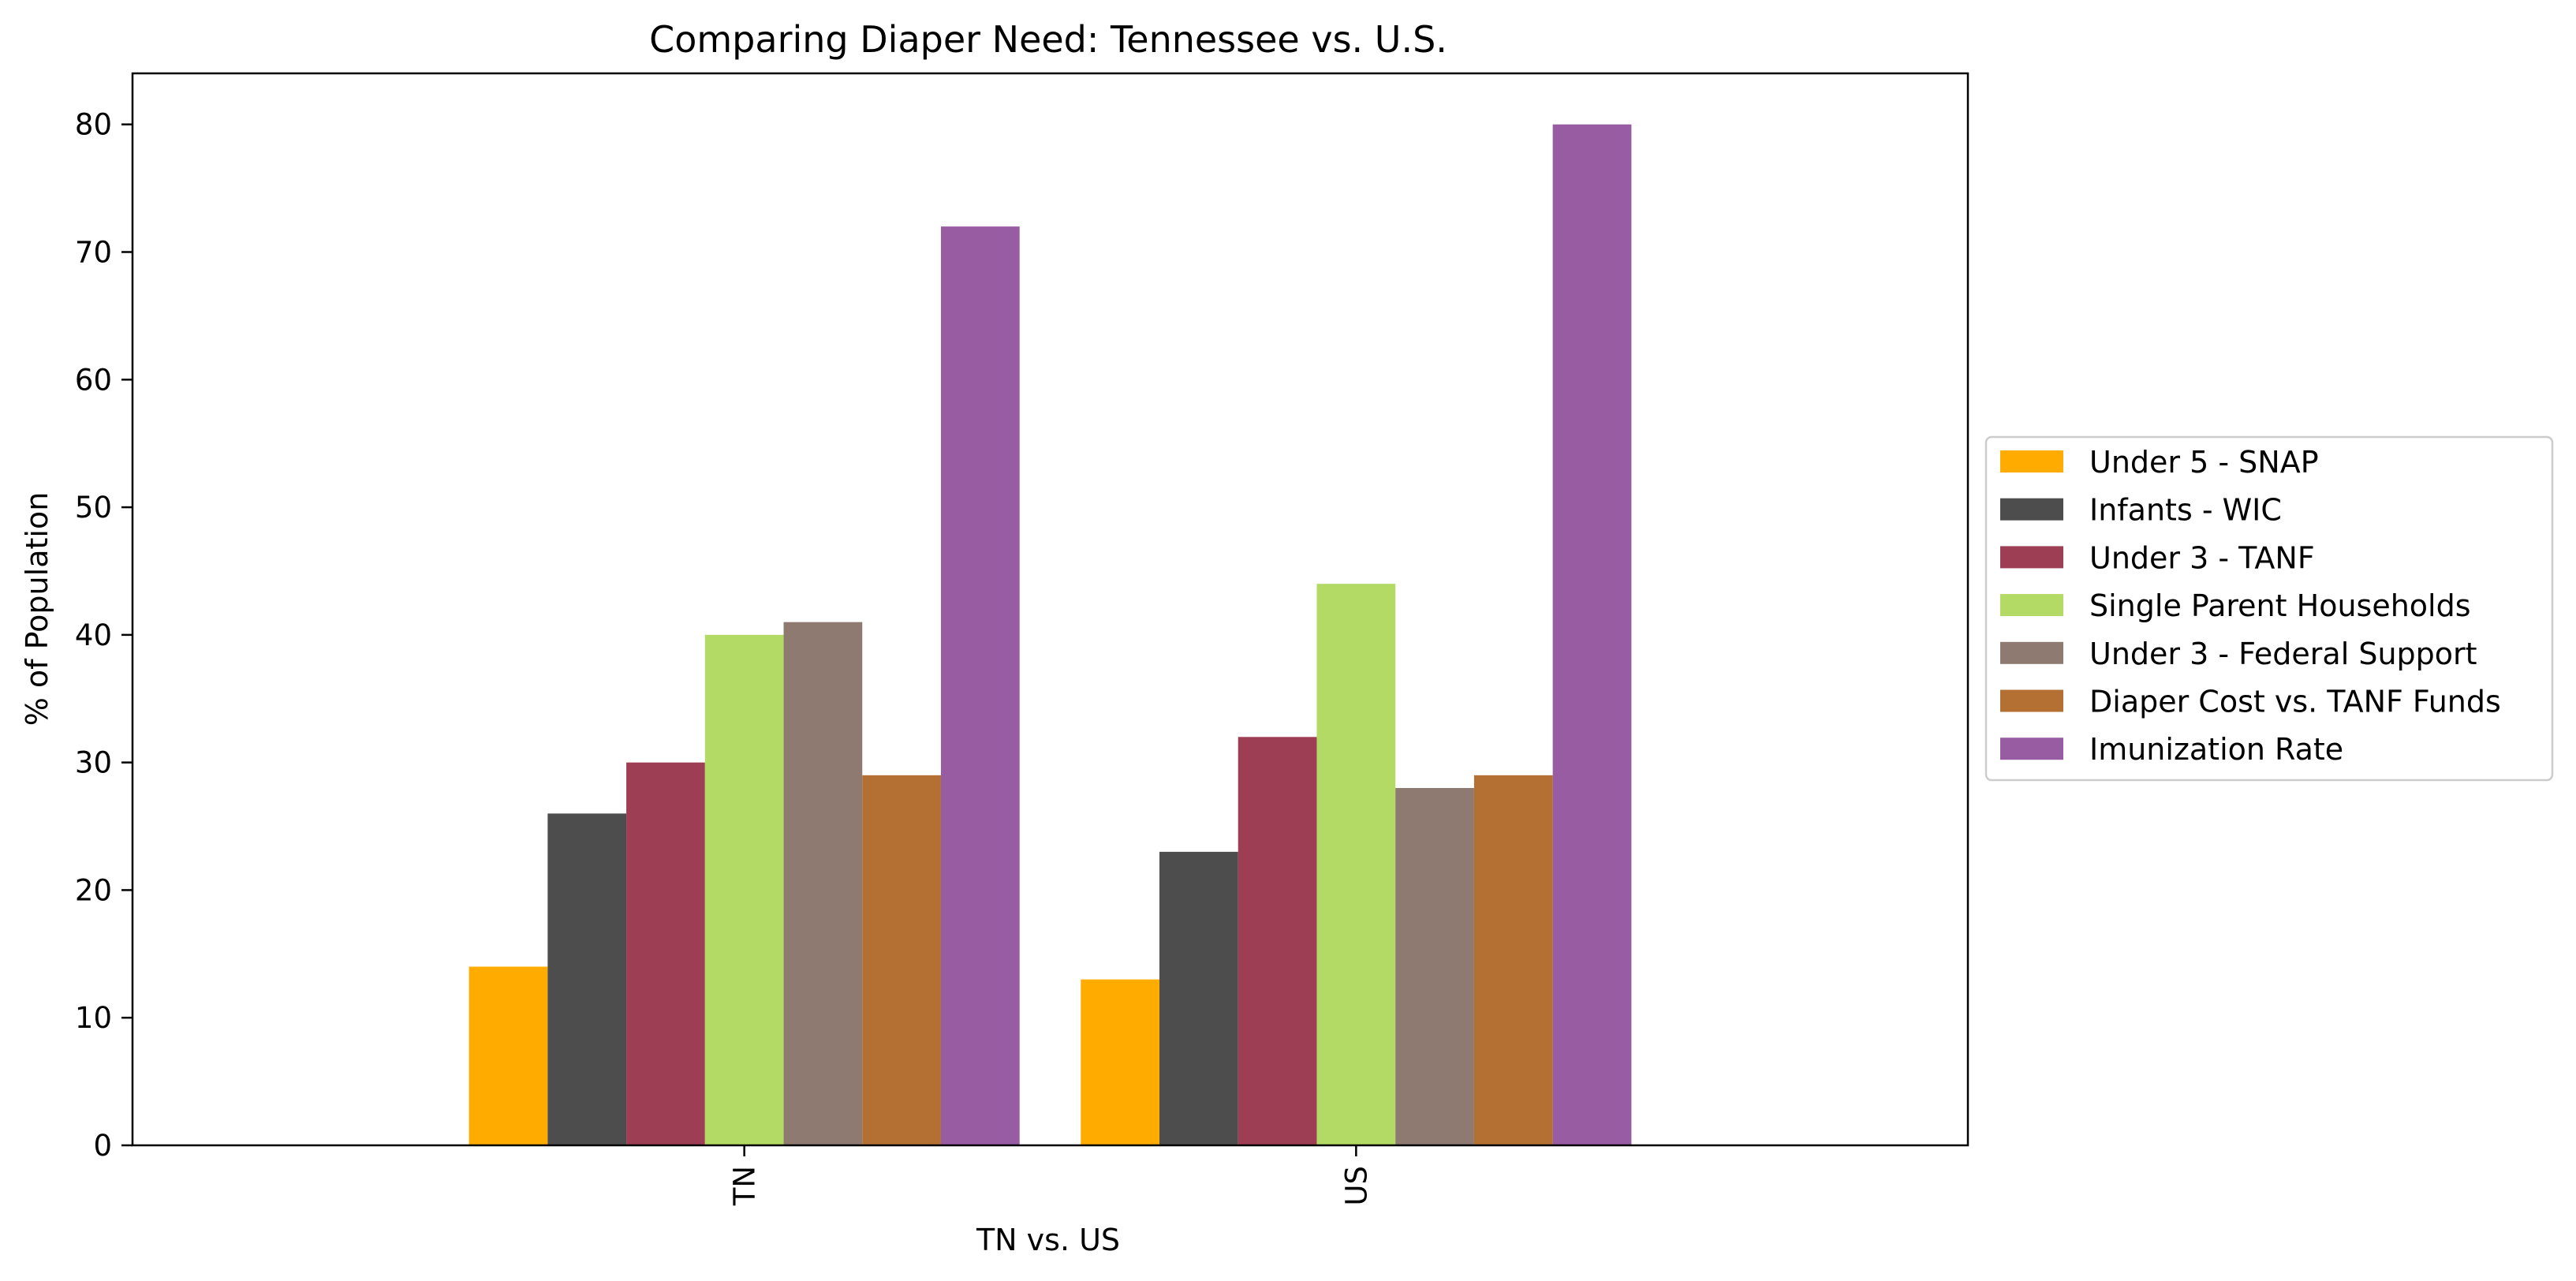  Describe the element at coordinates (93, 508) in the screenshot. I see `y-tick-label: 50` at that location.